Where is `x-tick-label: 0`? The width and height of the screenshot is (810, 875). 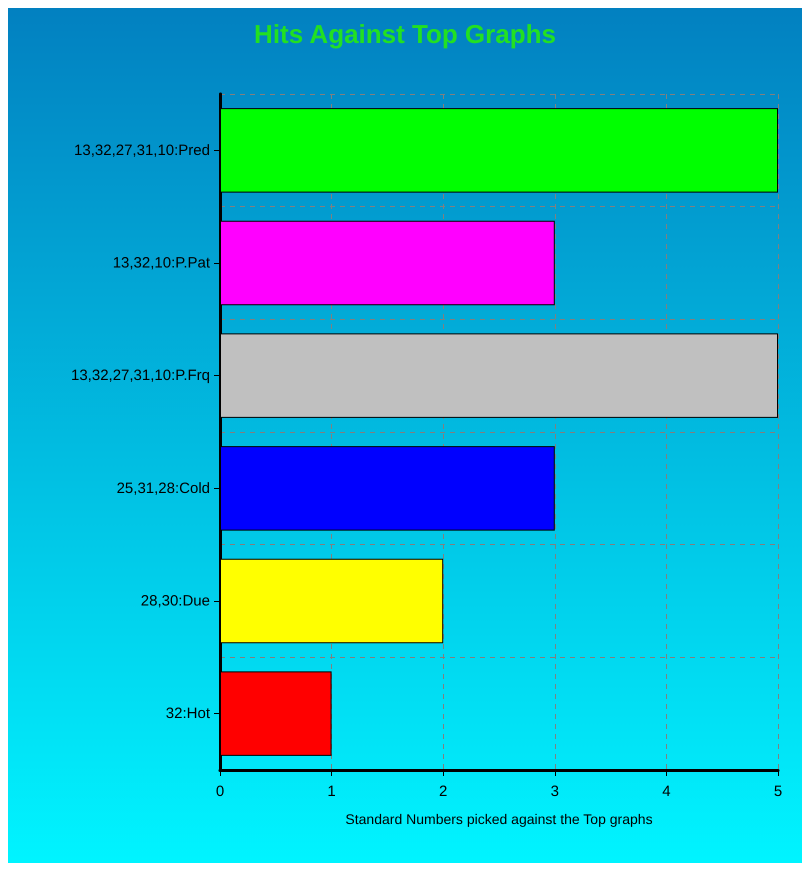 x-tick-label: 0 is located at coordinates (220, 791).